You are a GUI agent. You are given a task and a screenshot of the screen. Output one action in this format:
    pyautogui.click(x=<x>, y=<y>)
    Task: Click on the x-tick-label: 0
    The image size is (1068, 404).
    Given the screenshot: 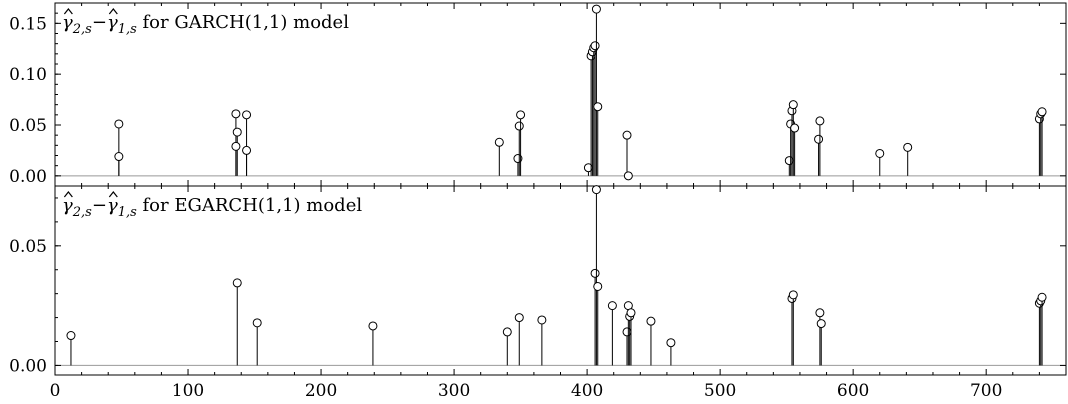 What is the action you would take?
    pyautogui.click(x=55, y=390)
    